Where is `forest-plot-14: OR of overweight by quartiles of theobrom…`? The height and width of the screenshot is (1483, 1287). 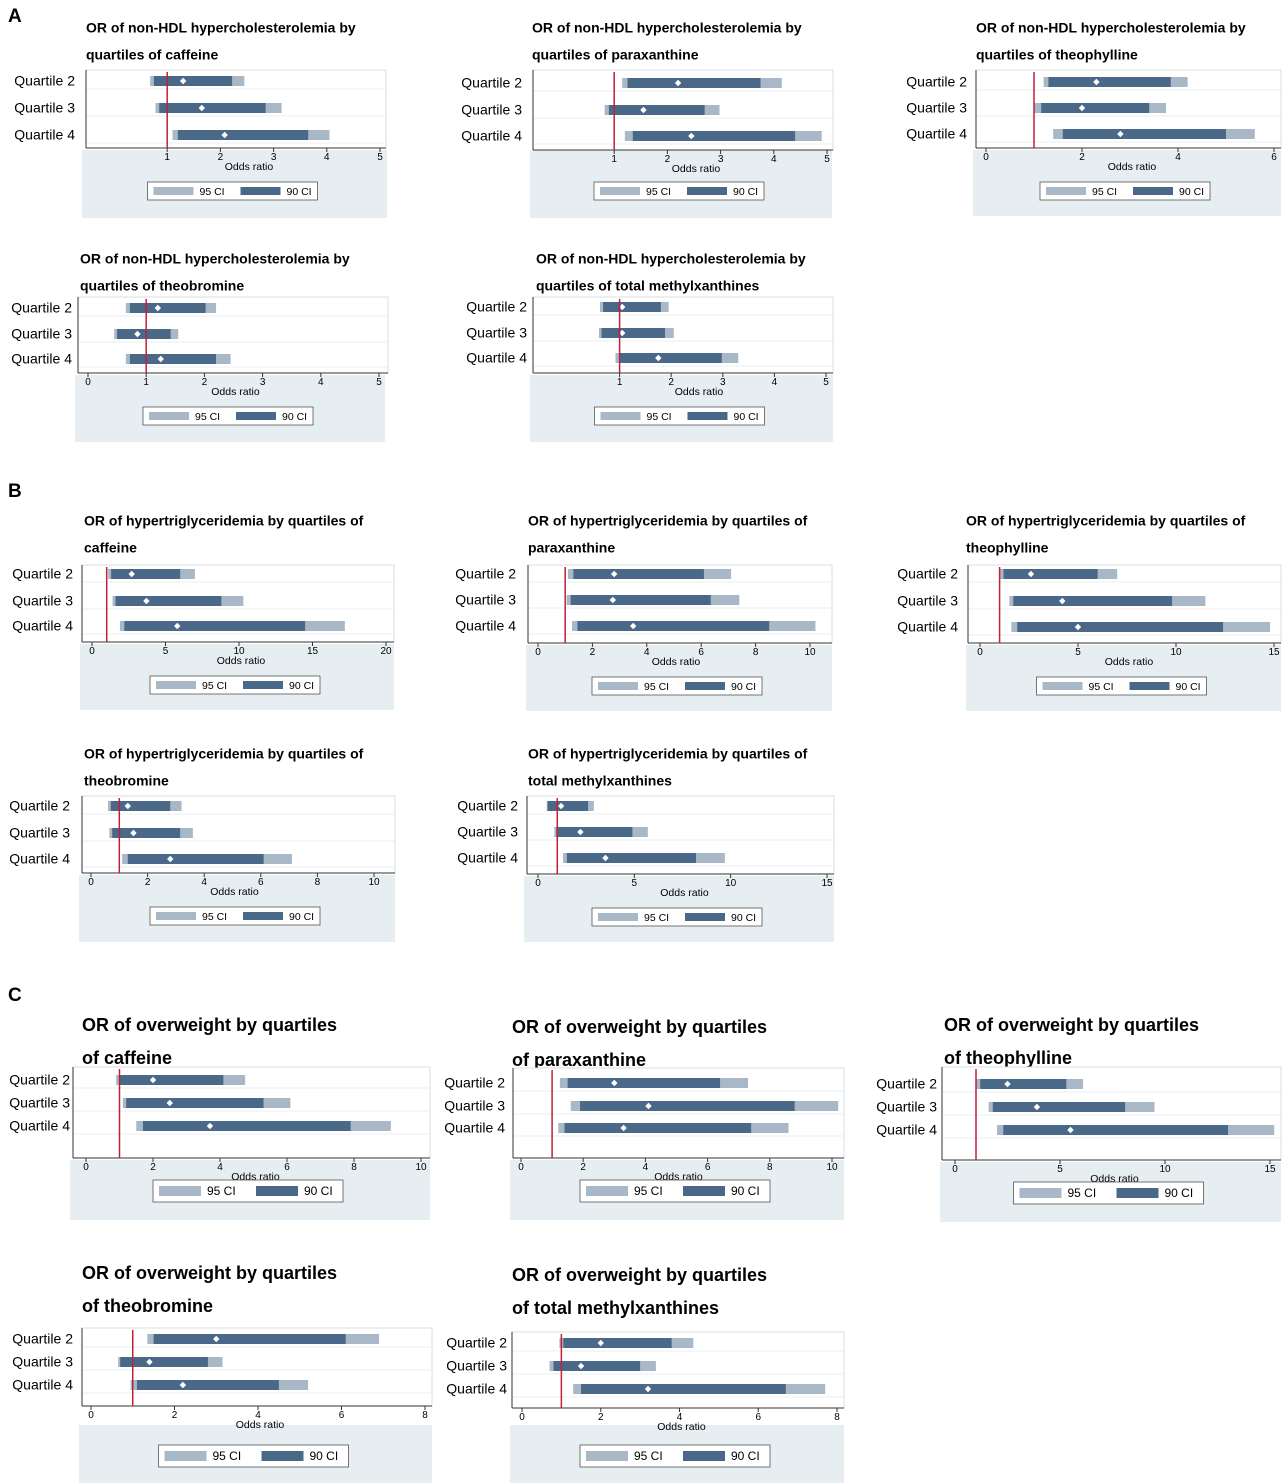
forest-plot-14: OR of overweight by quartiles of theobrom… is located at coordinates (222, 1373).